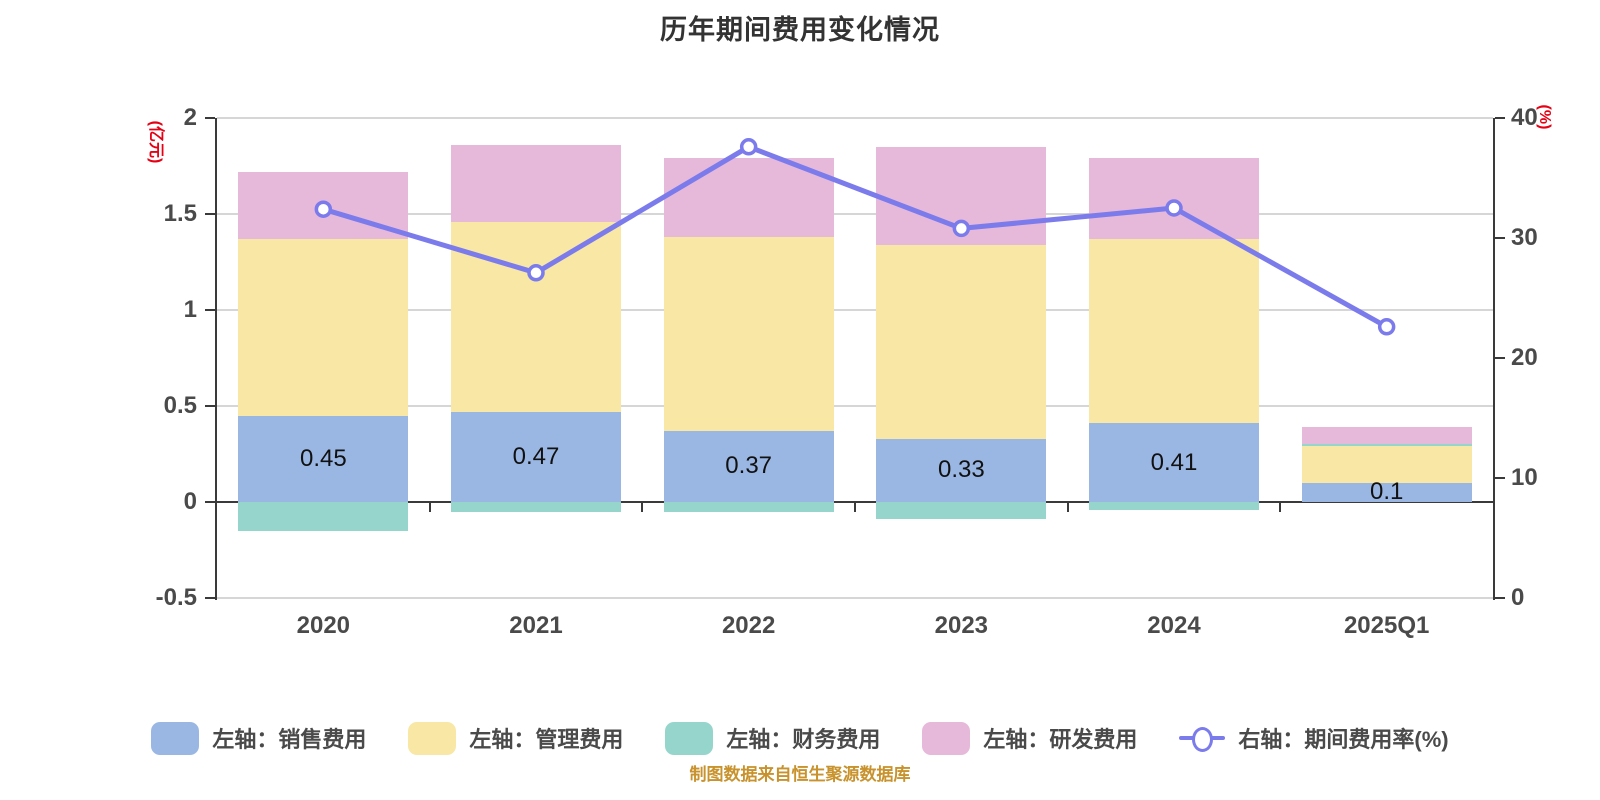 The width and height of the screenshot is (1600, 800). I want to click on right-axis-tick-label: 0, so click(1518, 597).